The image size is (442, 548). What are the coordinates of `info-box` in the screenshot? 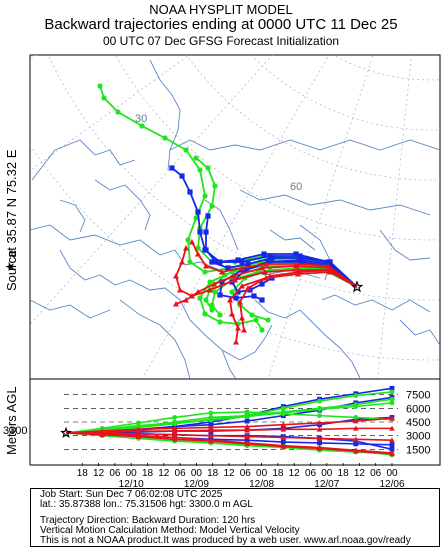 It's located at (235, 517).